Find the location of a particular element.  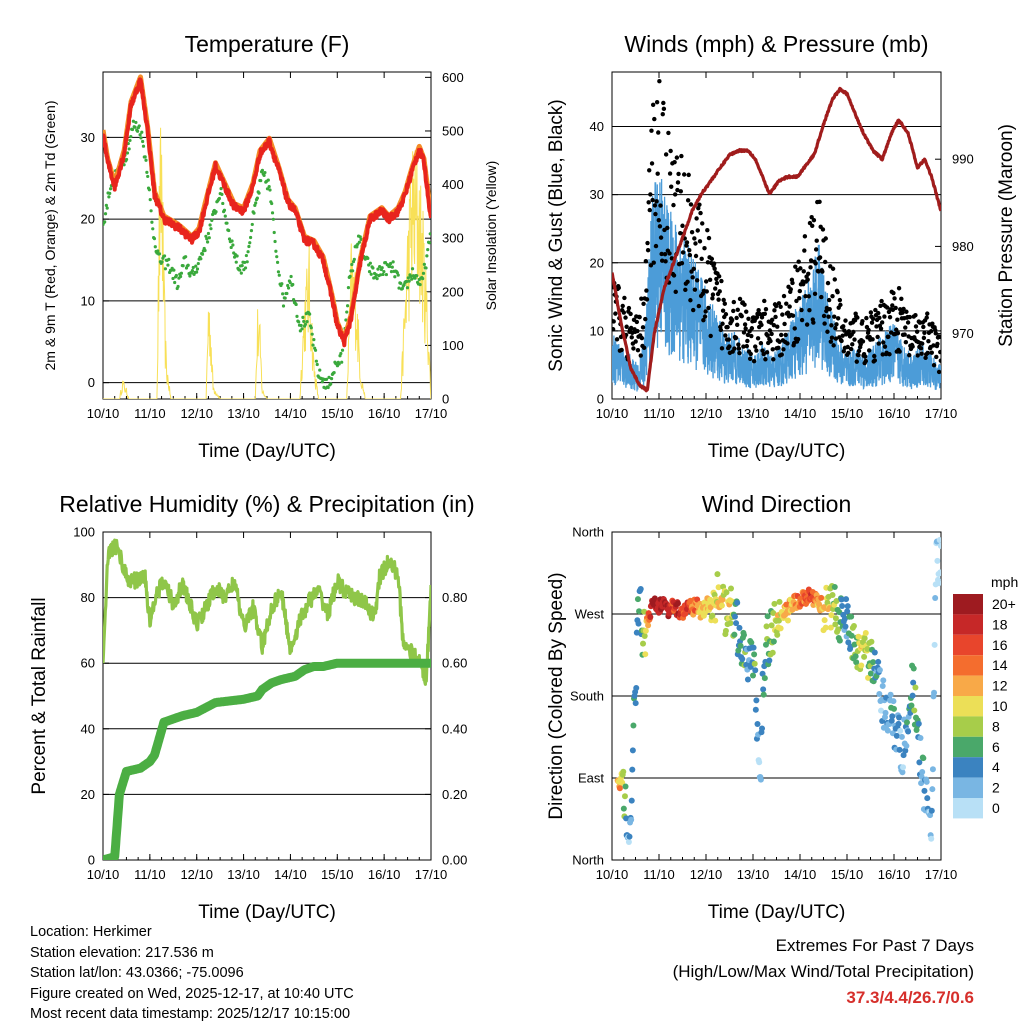

humidity-xtick-label: 11/10 is located at coordinates (150, 874).